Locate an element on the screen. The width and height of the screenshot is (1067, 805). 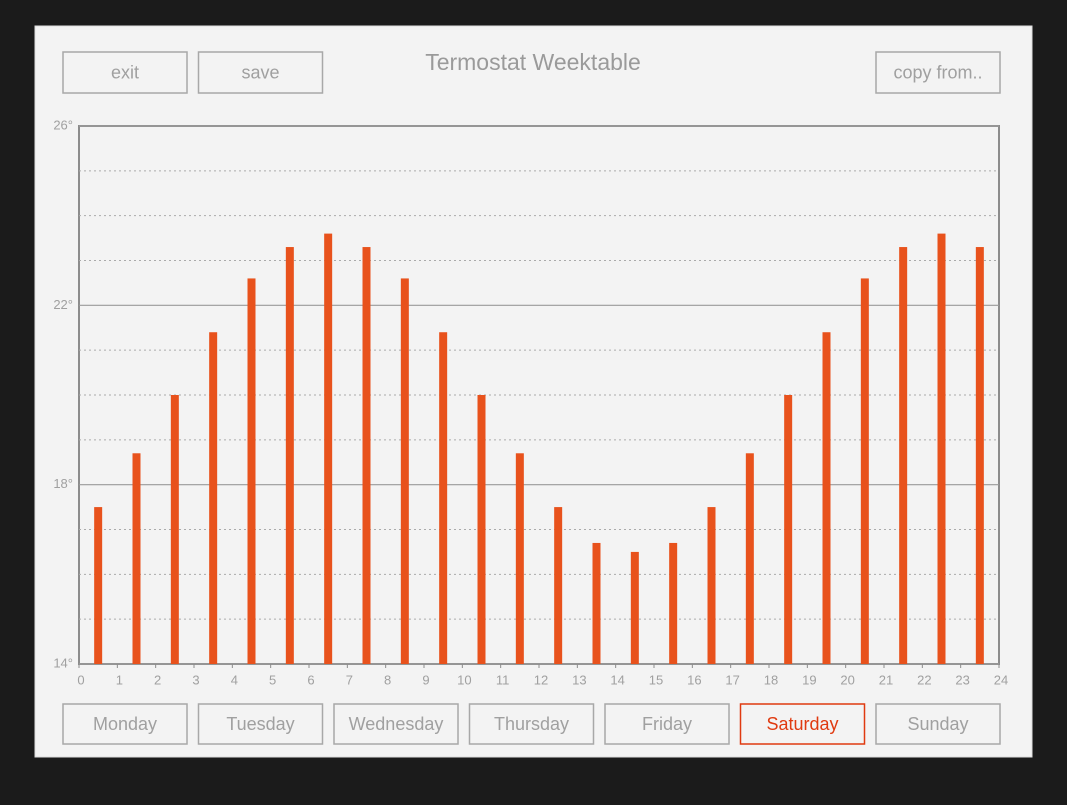
x-tick-label: 19 is located at coordinates (809, 679).